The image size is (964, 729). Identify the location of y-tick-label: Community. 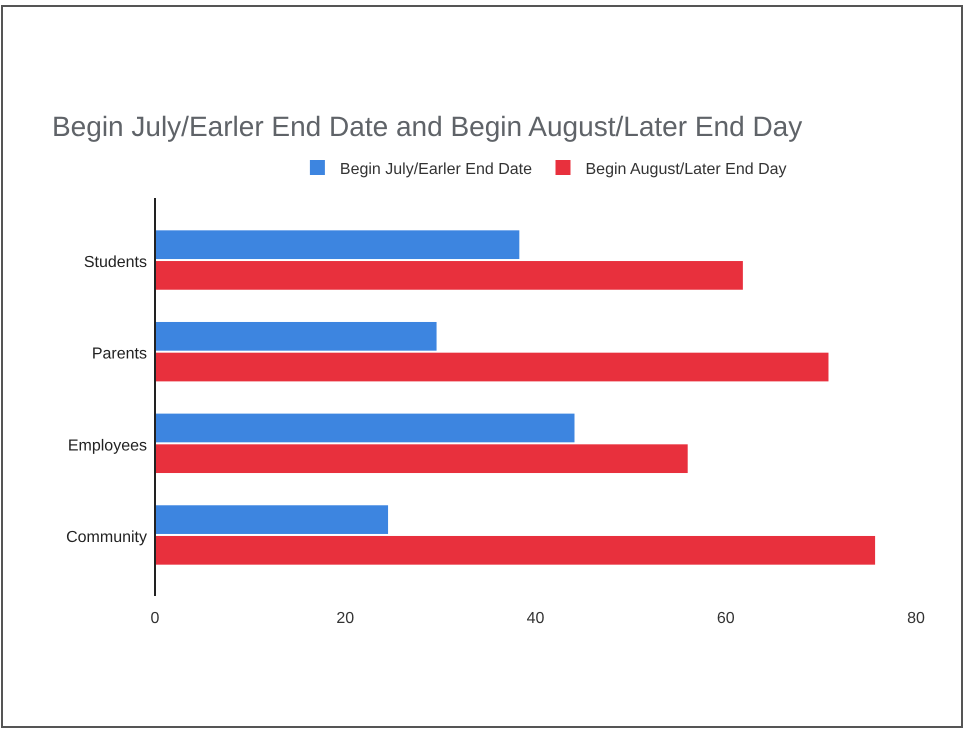
(106, 537).